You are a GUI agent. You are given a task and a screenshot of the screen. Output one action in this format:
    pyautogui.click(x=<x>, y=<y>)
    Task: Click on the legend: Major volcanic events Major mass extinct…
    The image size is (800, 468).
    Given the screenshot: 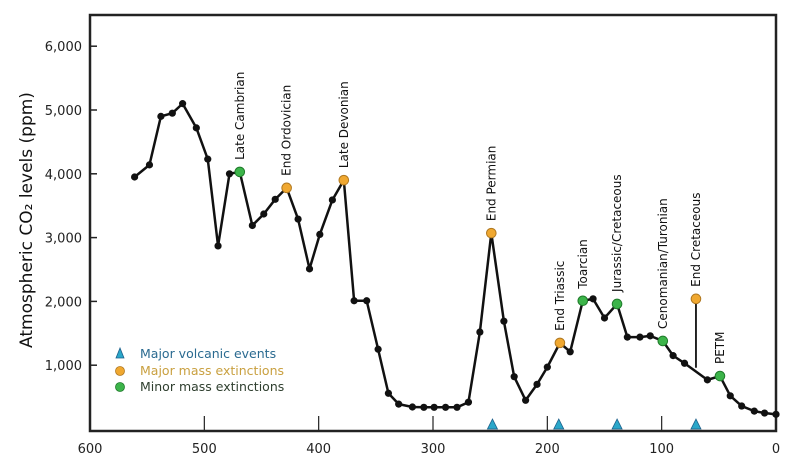 What is the action you would take?
    pyautogui.click(x=199, y=370)
    